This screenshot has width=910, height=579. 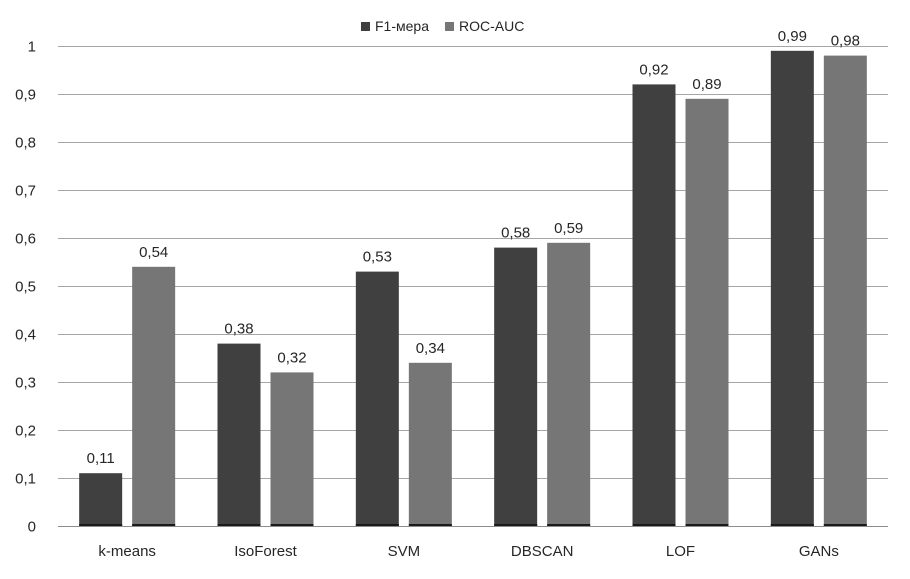 What do you see at coordinates (25, 95) in the screenshot?
I see `y-tick-label: 0,9` at bounding box center [25, 95].